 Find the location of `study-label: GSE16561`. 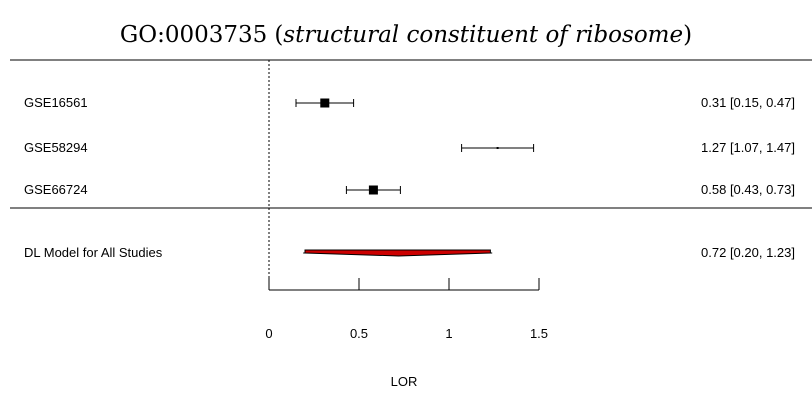

study-label: GSE16561 is located at coordinates (56, 102).